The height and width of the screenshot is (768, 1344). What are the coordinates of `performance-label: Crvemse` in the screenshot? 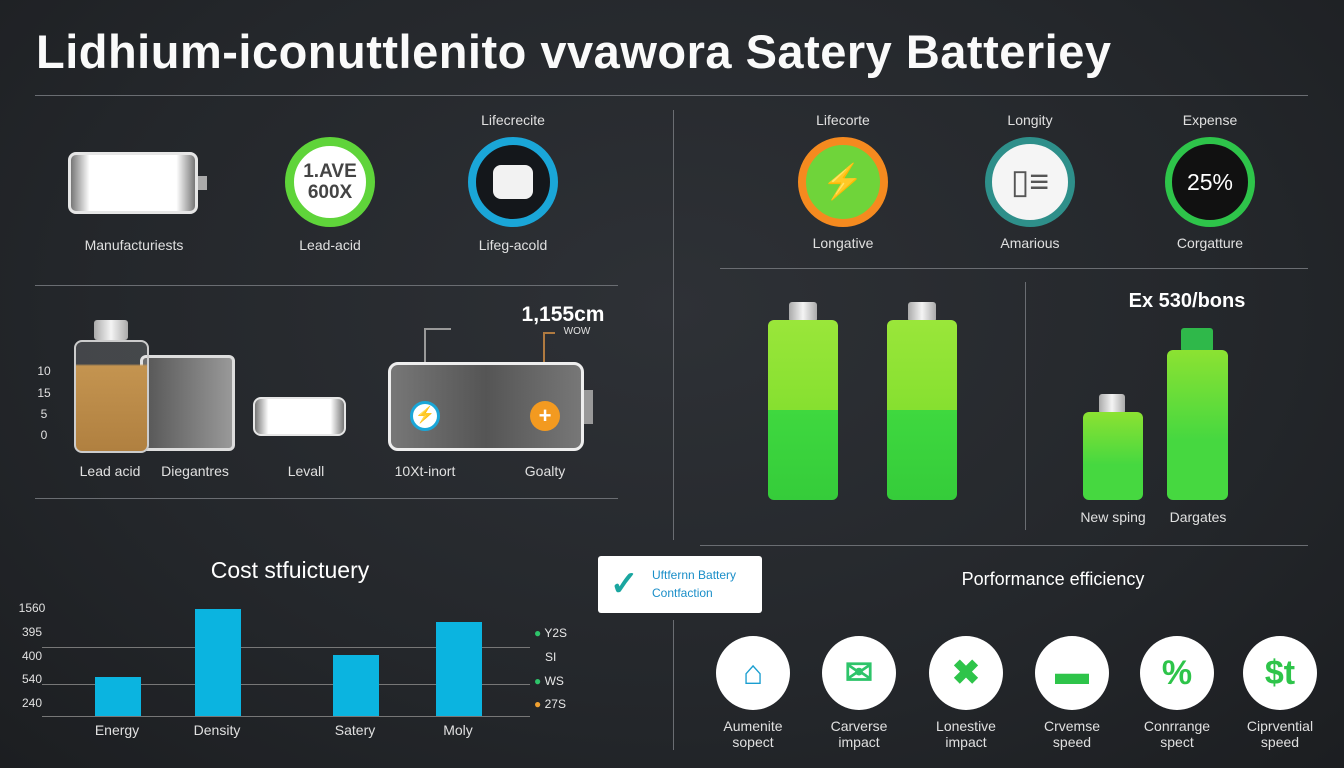 It's located at (1072, 726).